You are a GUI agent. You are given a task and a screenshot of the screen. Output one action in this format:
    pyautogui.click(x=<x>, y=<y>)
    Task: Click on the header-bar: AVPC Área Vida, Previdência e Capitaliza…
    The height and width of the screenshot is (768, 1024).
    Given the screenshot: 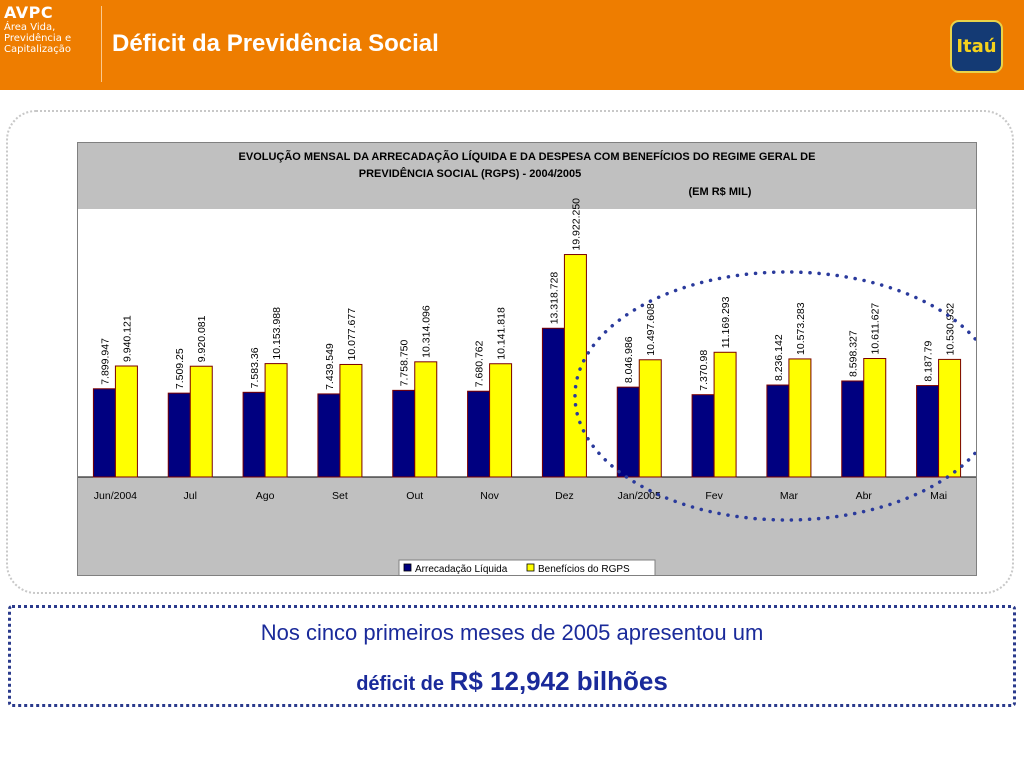 What is the action you would take?
    pyautogui.click(x=512, y=45)
    